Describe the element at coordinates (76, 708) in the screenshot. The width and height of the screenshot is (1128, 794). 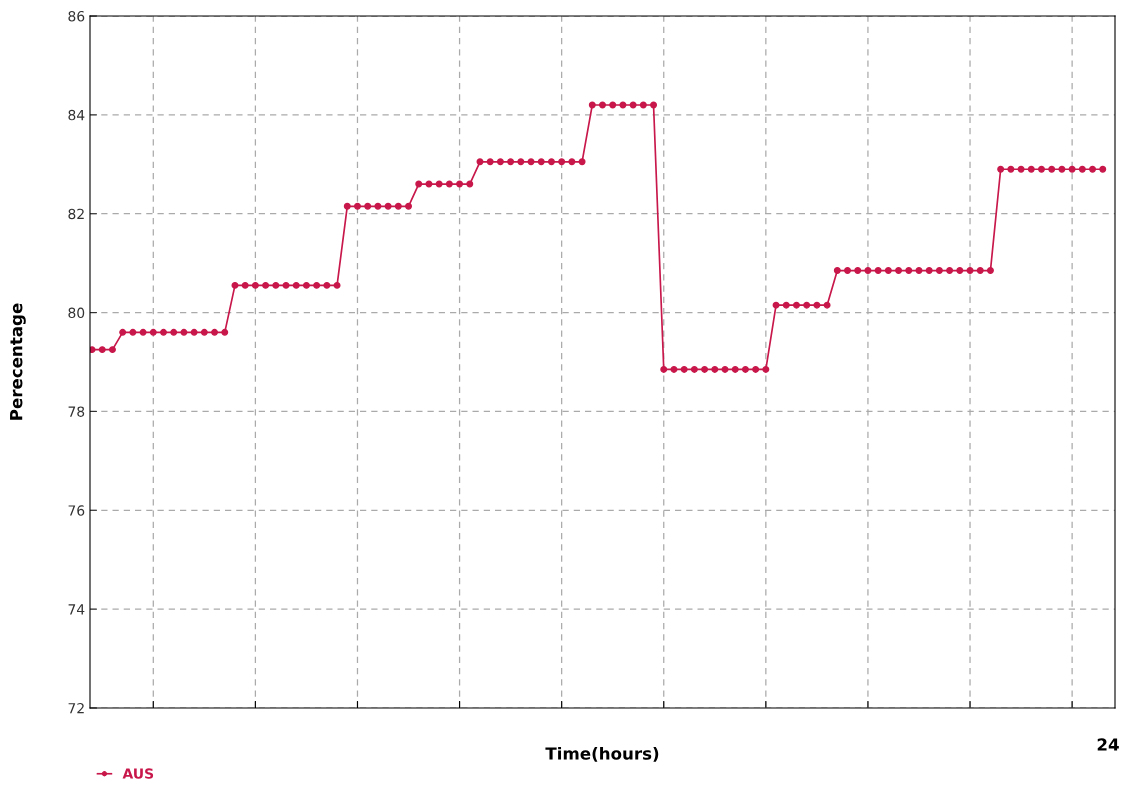
I see `y-tick-label: 72` at that location.